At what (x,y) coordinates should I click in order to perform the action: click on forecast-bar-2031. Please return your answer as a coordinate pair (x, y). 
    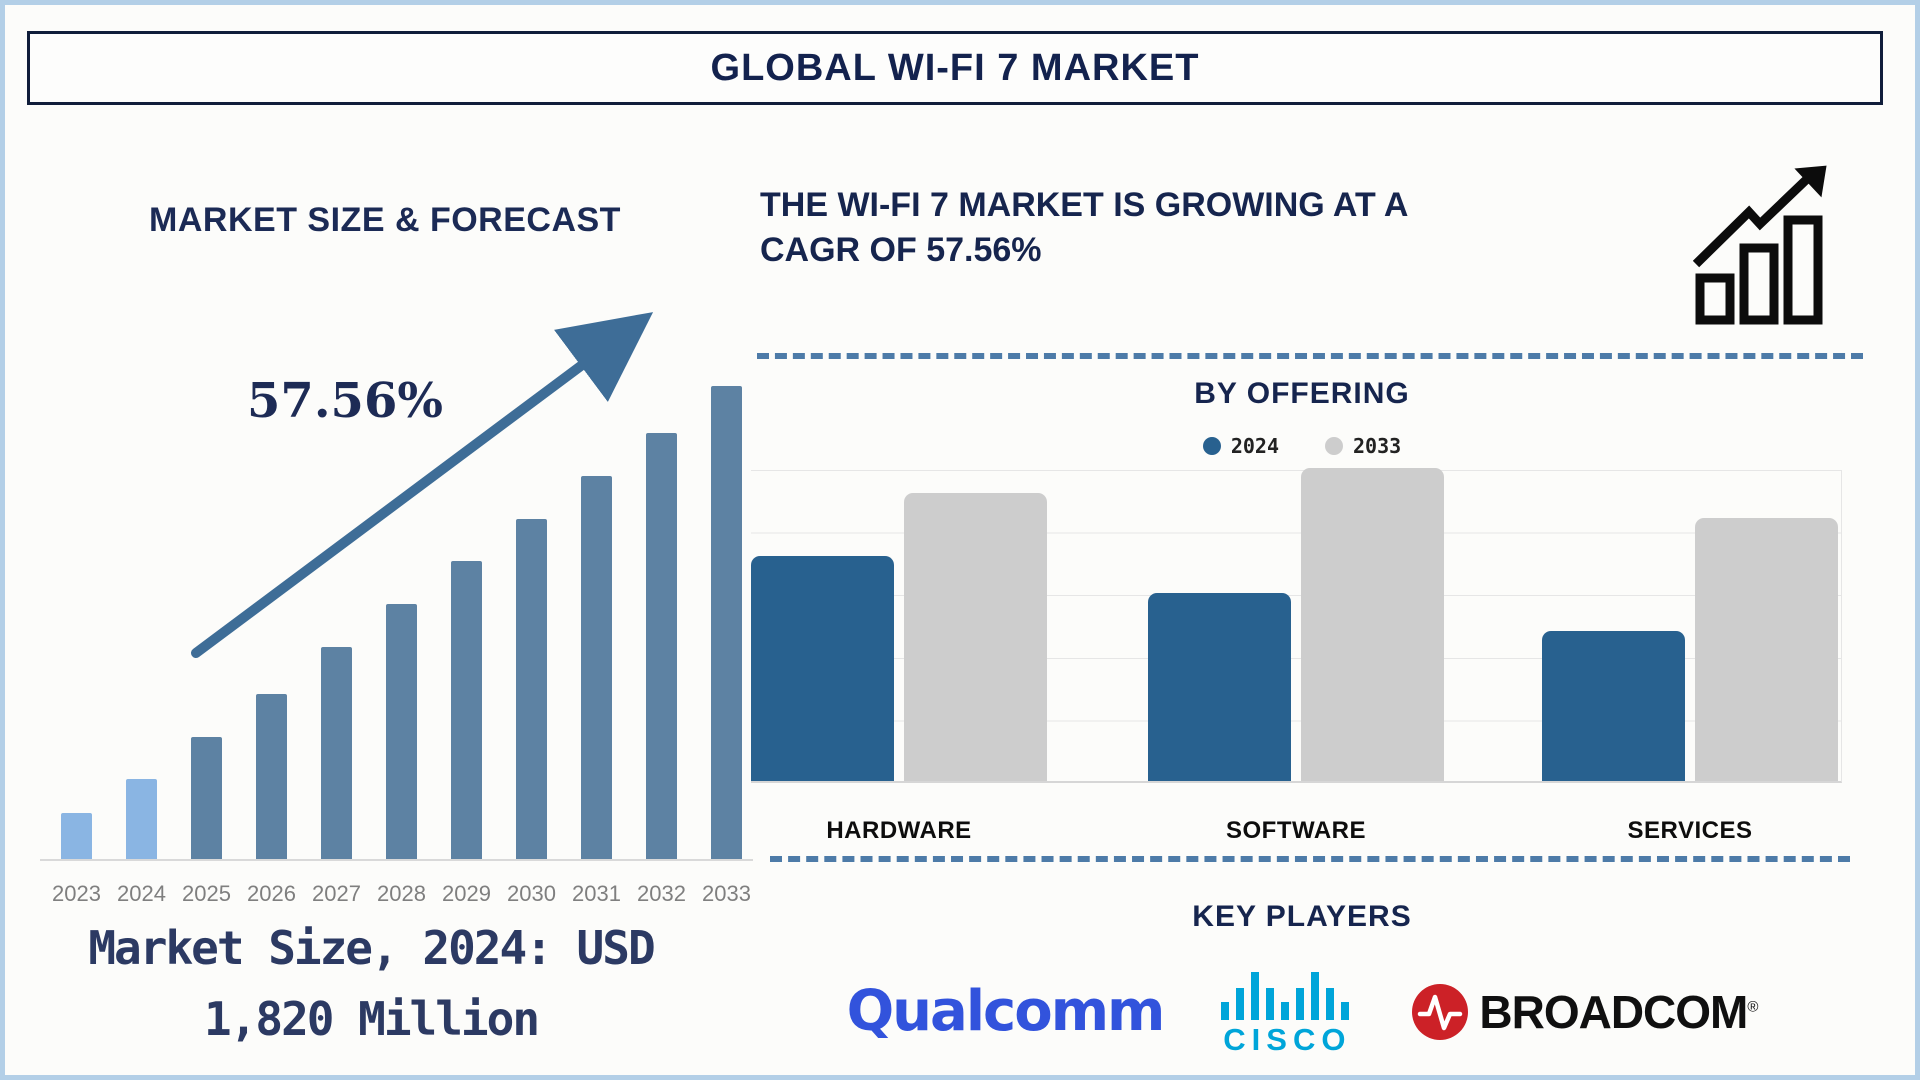
    Looking at the image, I should click on (596, 668).